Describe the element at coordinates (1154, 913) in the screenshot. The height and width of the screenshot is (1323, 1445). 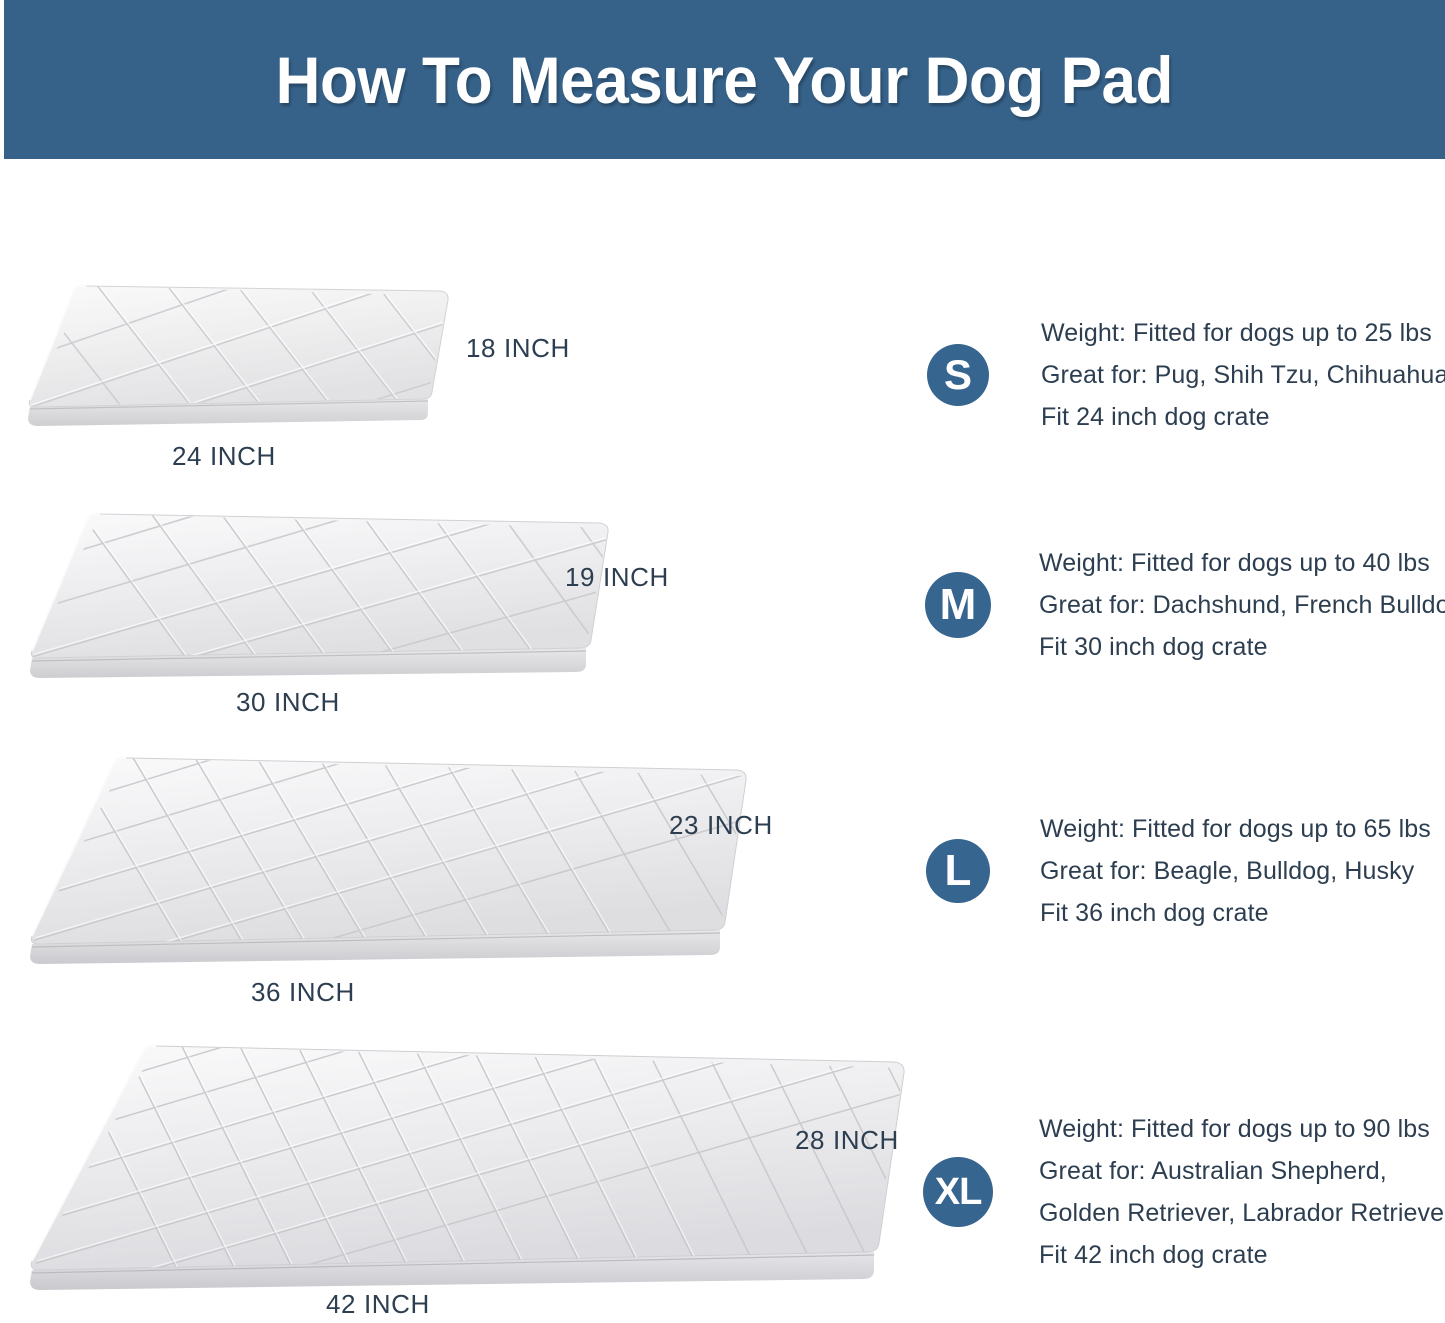
I see `size-line-crate: Fit 36 inch dog crate` at that location.